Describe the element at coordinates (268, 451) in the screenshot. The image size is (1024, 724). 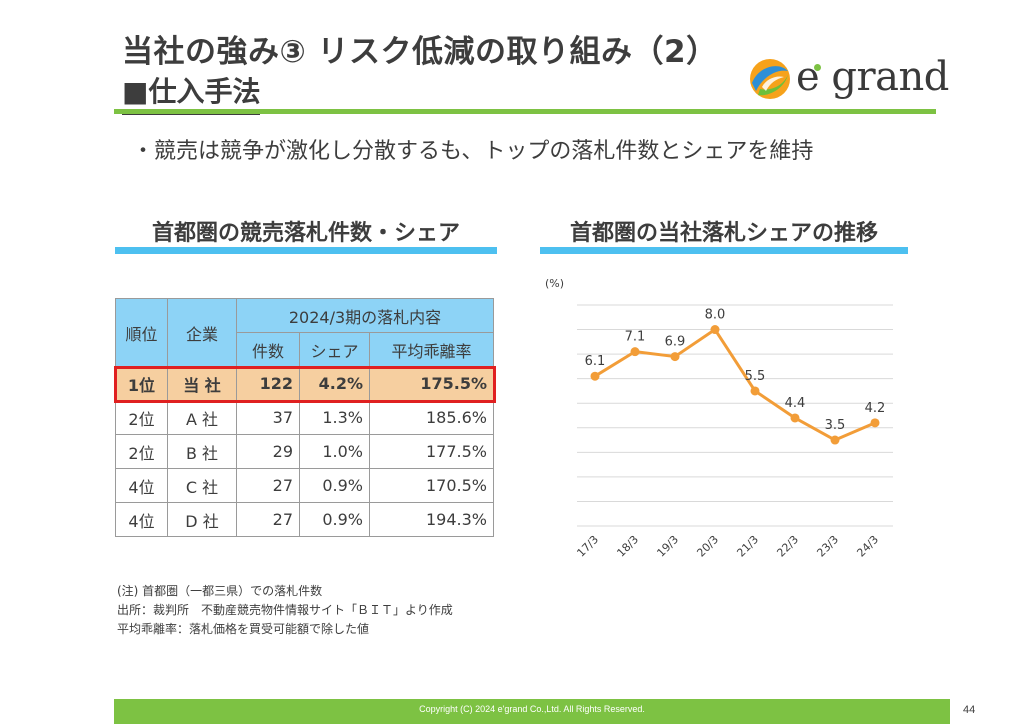
I see `cell-count: 29` at that location.